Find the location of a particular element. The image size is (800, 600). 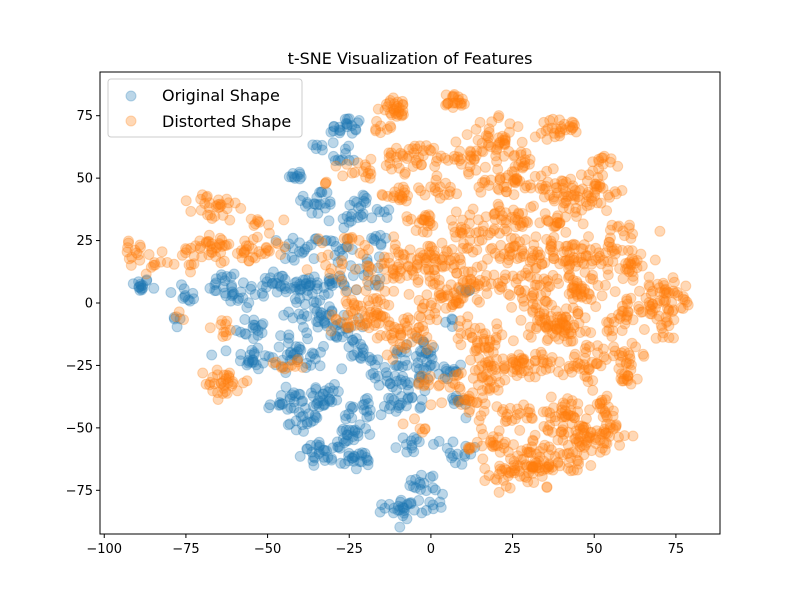

y-tick-label: −25 is located at coordinates (79, 366).